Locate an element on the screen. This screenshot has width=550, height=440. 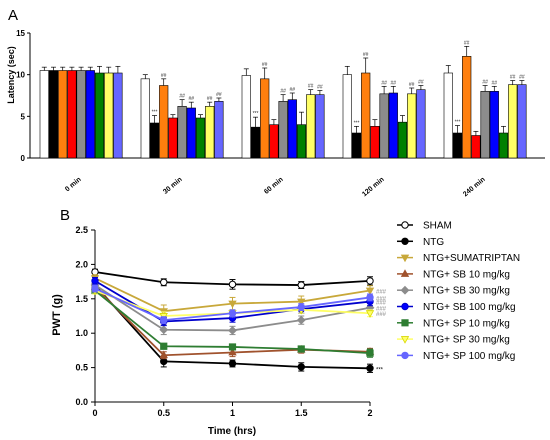
panel-b-label: B is located at coordinates (65, 215).